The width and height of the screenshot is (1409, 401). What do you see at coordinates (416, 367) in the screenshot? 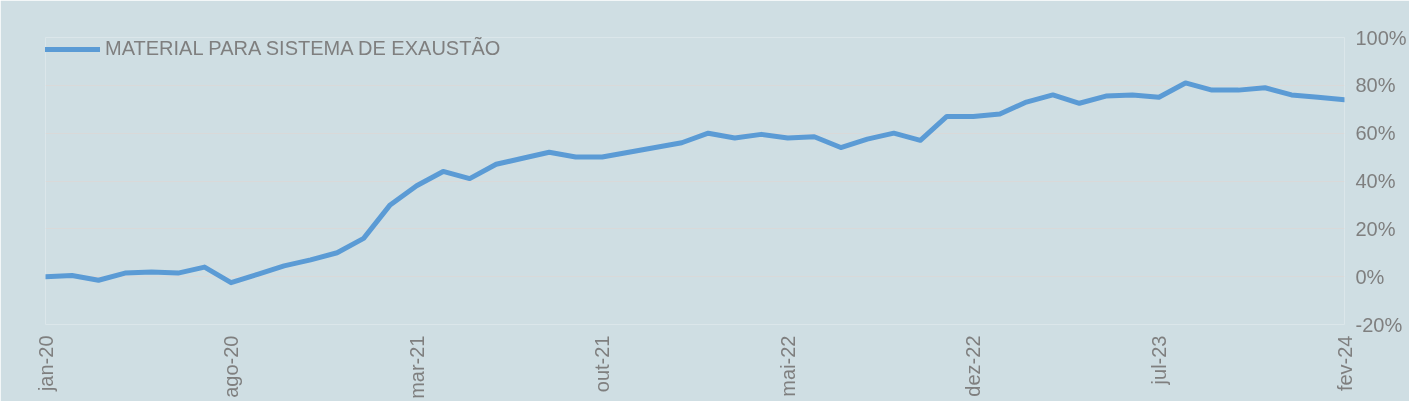
I see `x-tick-label: mar-21` at bounding box center [416, 367].